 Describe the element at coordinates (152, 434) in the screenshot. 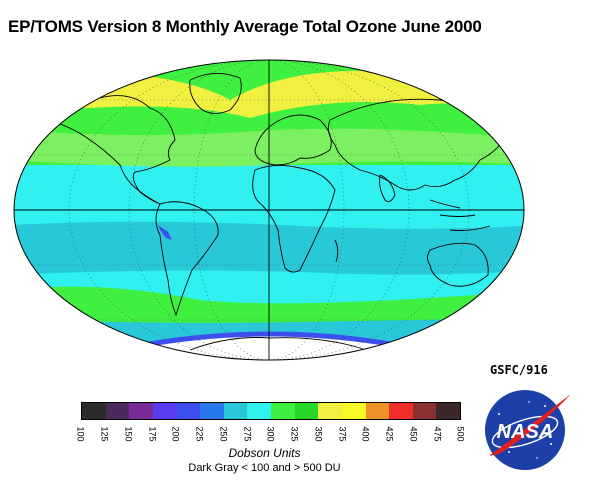

I see `colorbar-tick-label: 175` at that location.